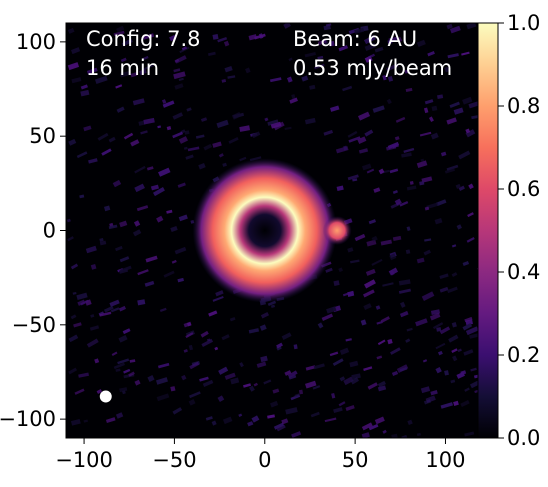 Image resolution: width=548 pixels, height=487 pixels. Describe the element at coordinates (337, 230) in the screenshot. I see `bright-clump` at that location.